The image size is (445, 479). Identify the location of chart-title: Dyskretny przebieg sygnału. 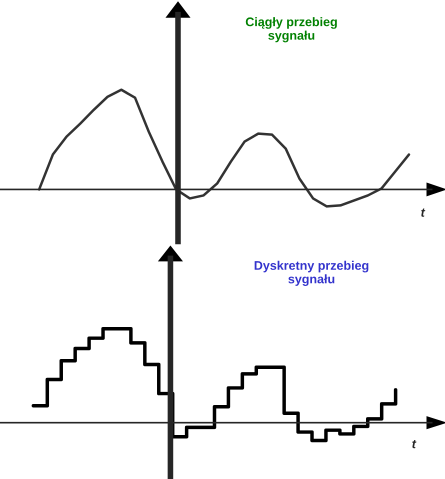
(311, 273).